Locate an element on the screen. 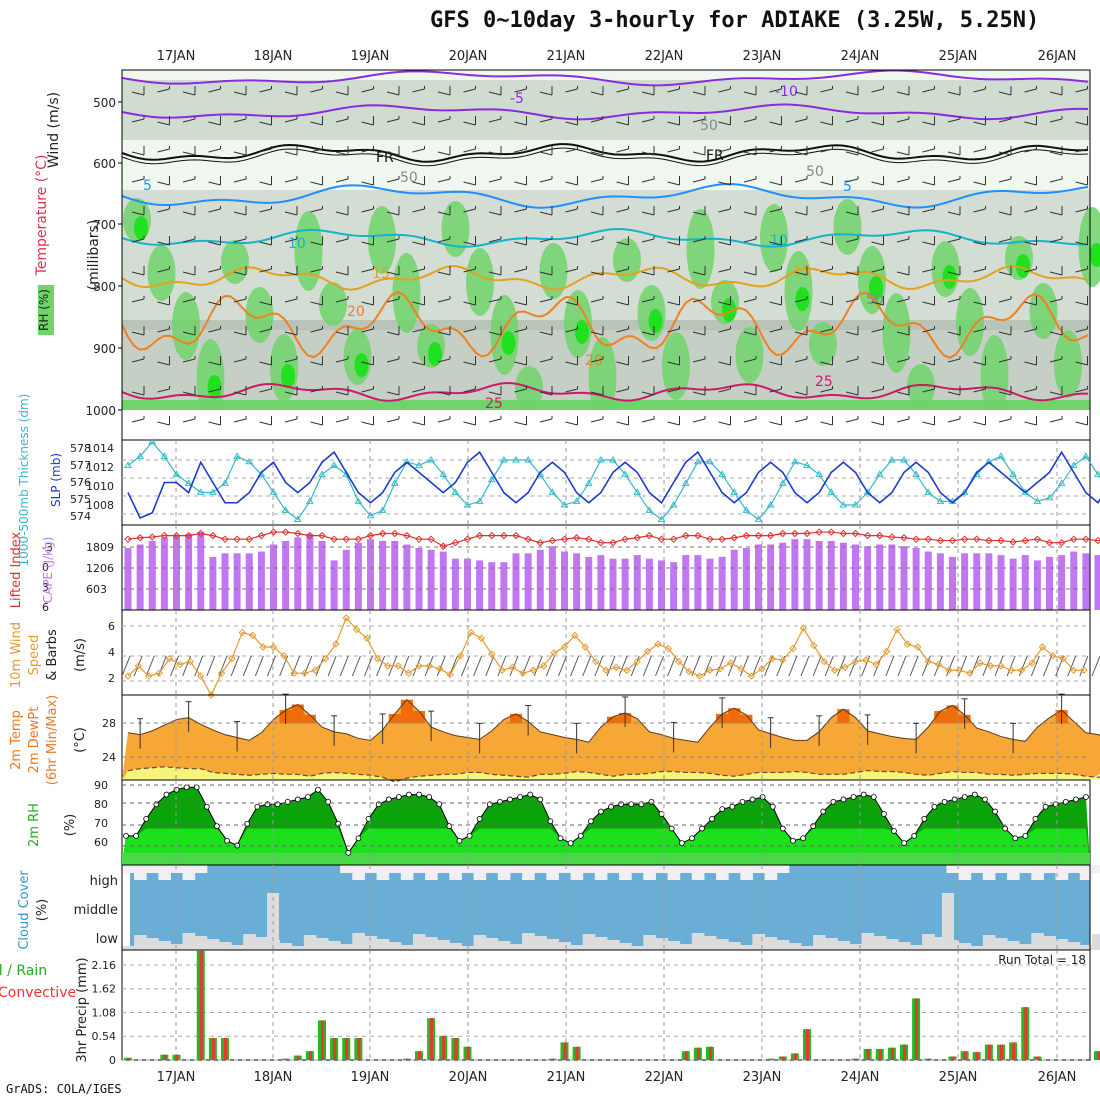 This screenshot has width=1100, height=1100. precip-convective-bar is located at coordinates (177, 1057).